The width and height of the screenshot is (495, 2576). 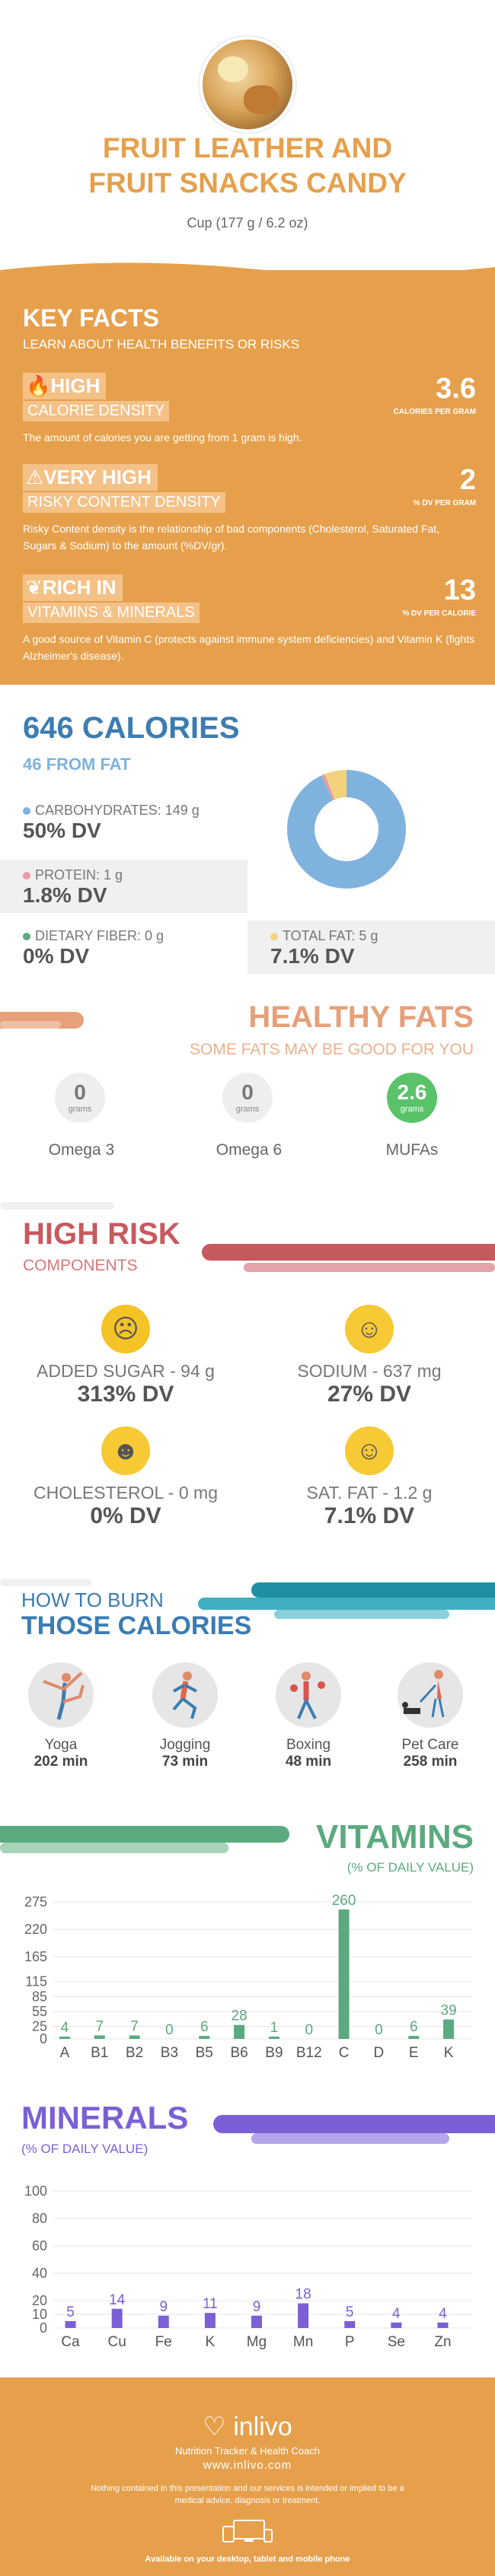 I want to click on sat-fat-item: ☺ SAT. FAT - 1.2 g 7.1% DV, so click(x=369, y=1478).